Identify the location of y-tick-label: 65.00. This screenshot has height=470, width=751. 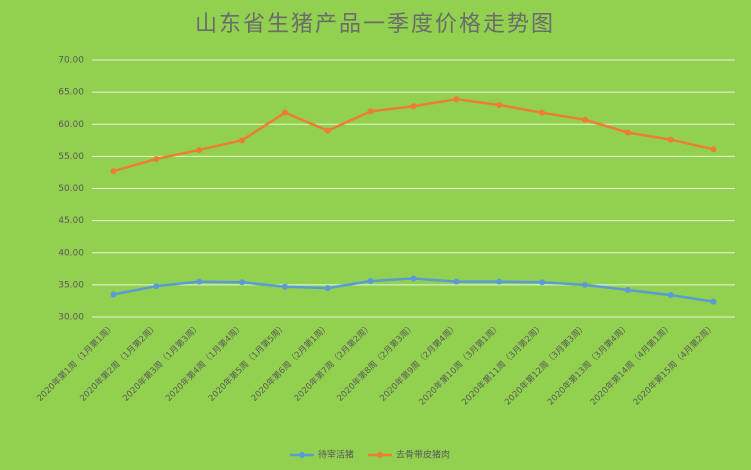
(71, 93).